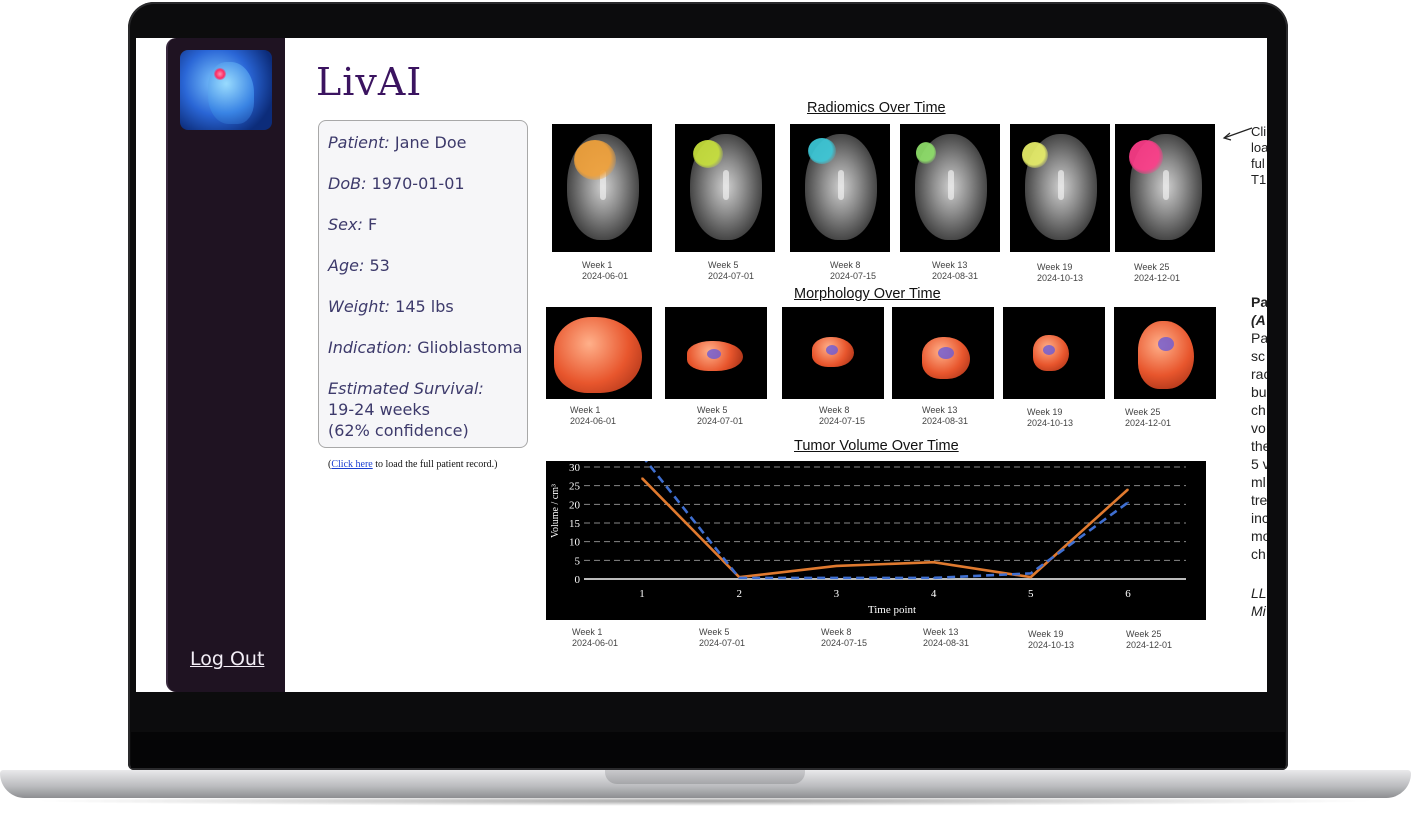 The height and width of the screenshot is (815, 1411). I want to click on patient-name-row: Patient: Jane Doe, so click(397, 142).